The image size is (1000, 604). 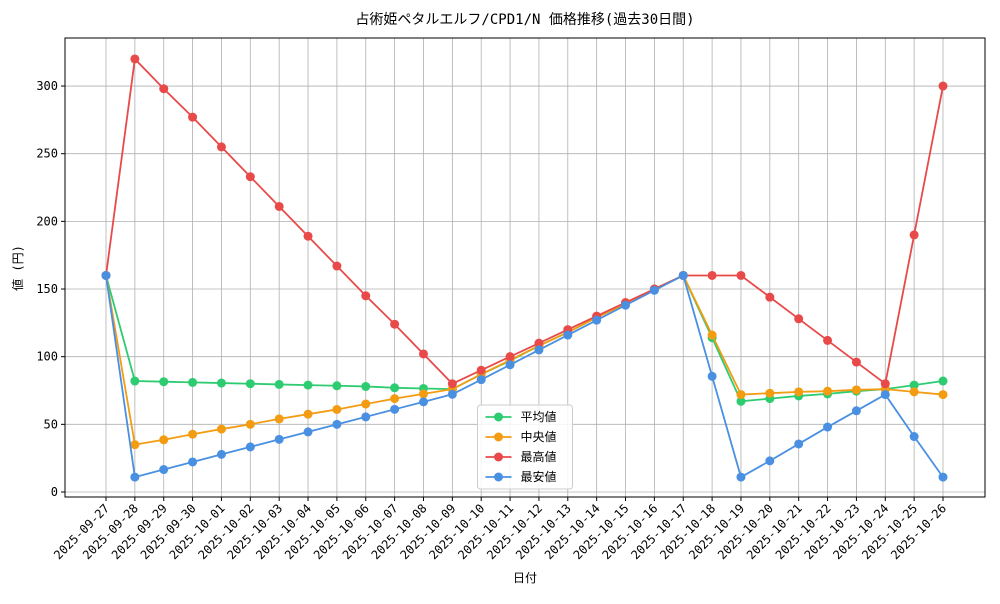 What do you see at coordinates (525, 447) in the screenshot?
I see `legend-box` at bounding box center [525, 447].